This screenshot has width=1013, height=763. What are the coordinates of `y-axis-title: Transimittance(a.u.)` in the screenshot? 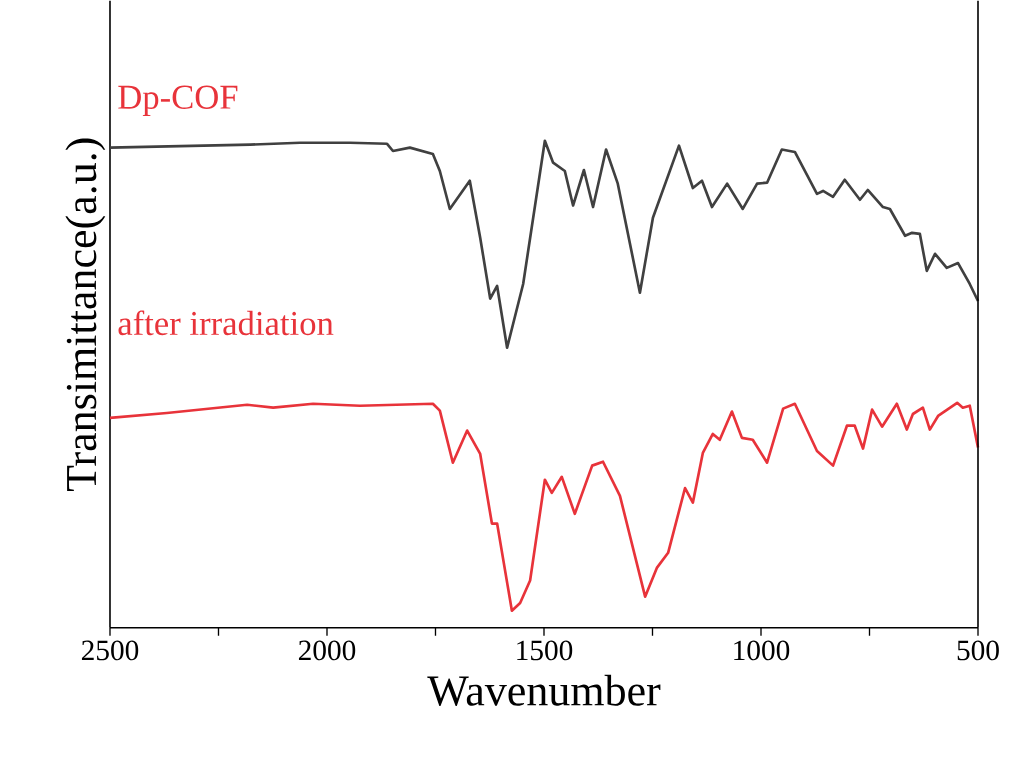 It's located at (85, 315).